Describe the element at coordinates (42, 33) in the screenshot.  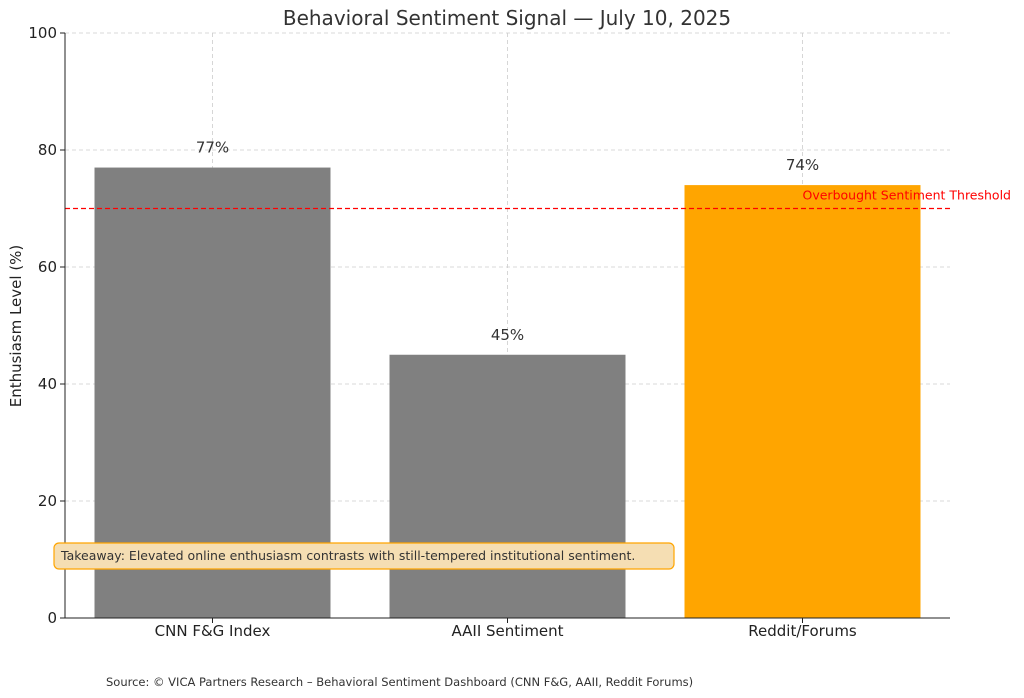
I see `y-tick-label: 100` at that location.